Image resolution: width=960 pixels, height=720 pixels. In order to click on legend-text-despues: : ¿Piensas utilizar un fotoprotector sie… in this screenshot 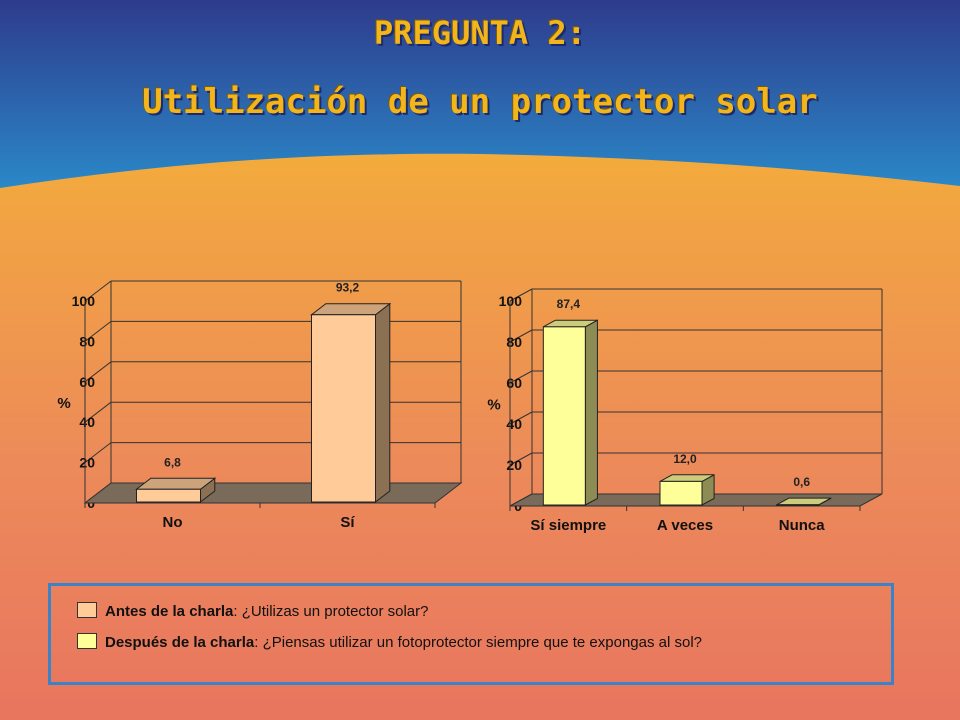, I will do `click(478, 642)`.